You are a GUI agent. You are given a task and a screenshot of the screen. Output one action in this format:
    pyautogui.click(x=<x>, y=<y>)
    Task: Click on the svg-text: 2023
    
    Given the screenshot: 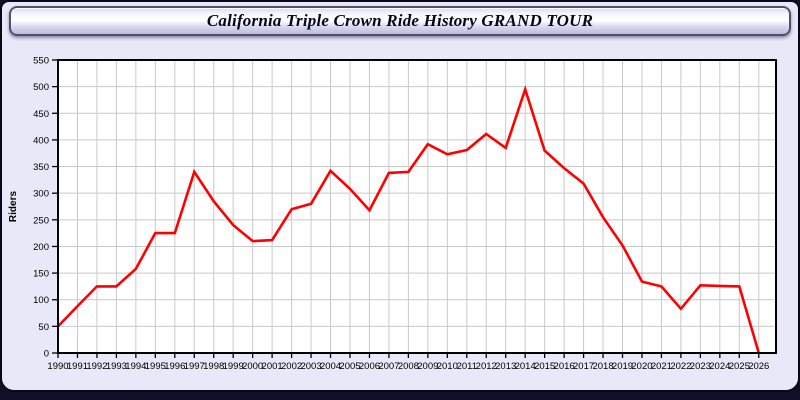 What is the action you would take?
    pyautogui.click(x=700, y=366)
    